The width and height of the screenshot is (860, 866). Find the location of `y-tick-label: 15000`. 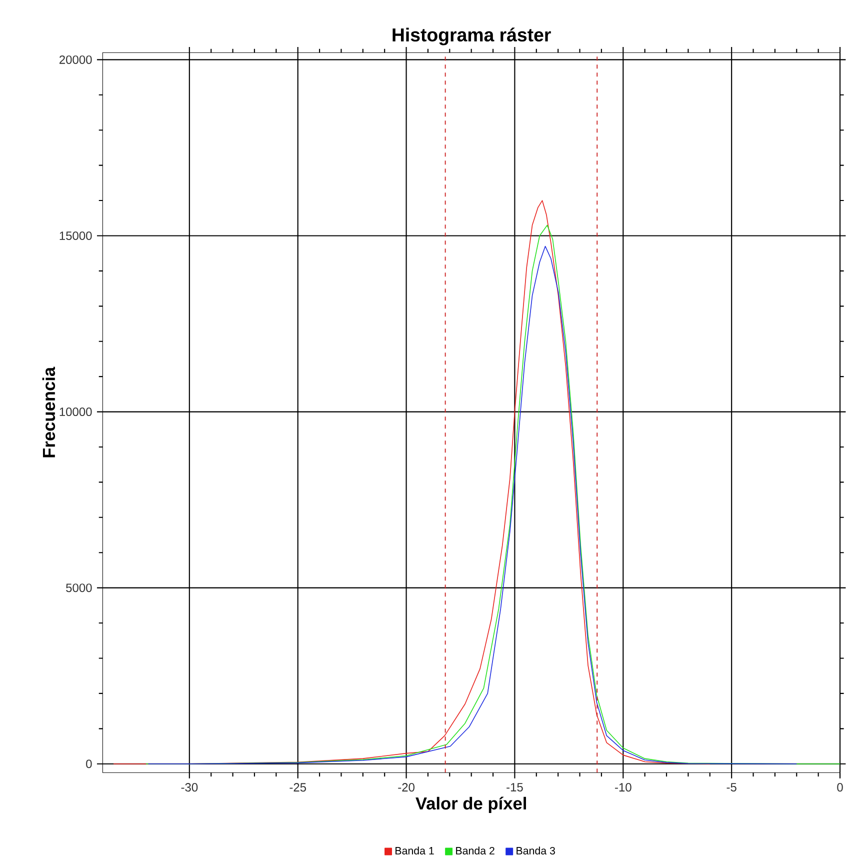

y-tick-label: 15000 is located at coordinates (76, 235).